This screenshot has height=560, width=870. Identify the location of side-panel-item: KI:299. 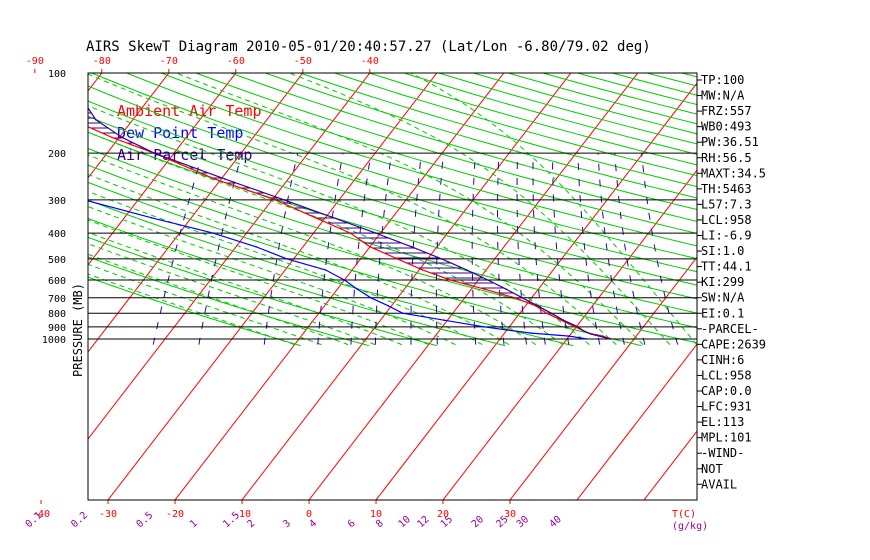
(722, 282).